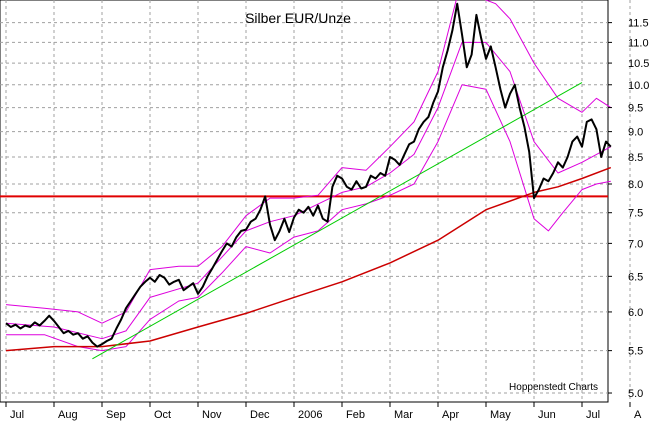 This screenshot has height=429, width=661. What do you see at coordinates (635, 277) in the screenshot?
I see `y-tick-label: 6.5` at bounding box center [635, 277].